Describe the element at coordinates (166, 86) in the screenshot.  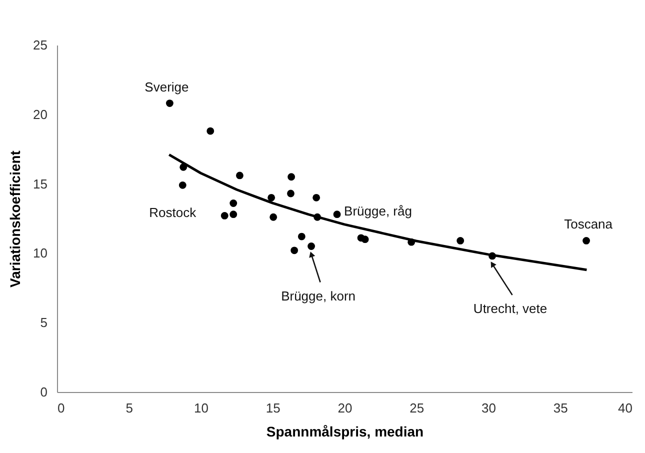
I see `annotation: Sverige` at that location.